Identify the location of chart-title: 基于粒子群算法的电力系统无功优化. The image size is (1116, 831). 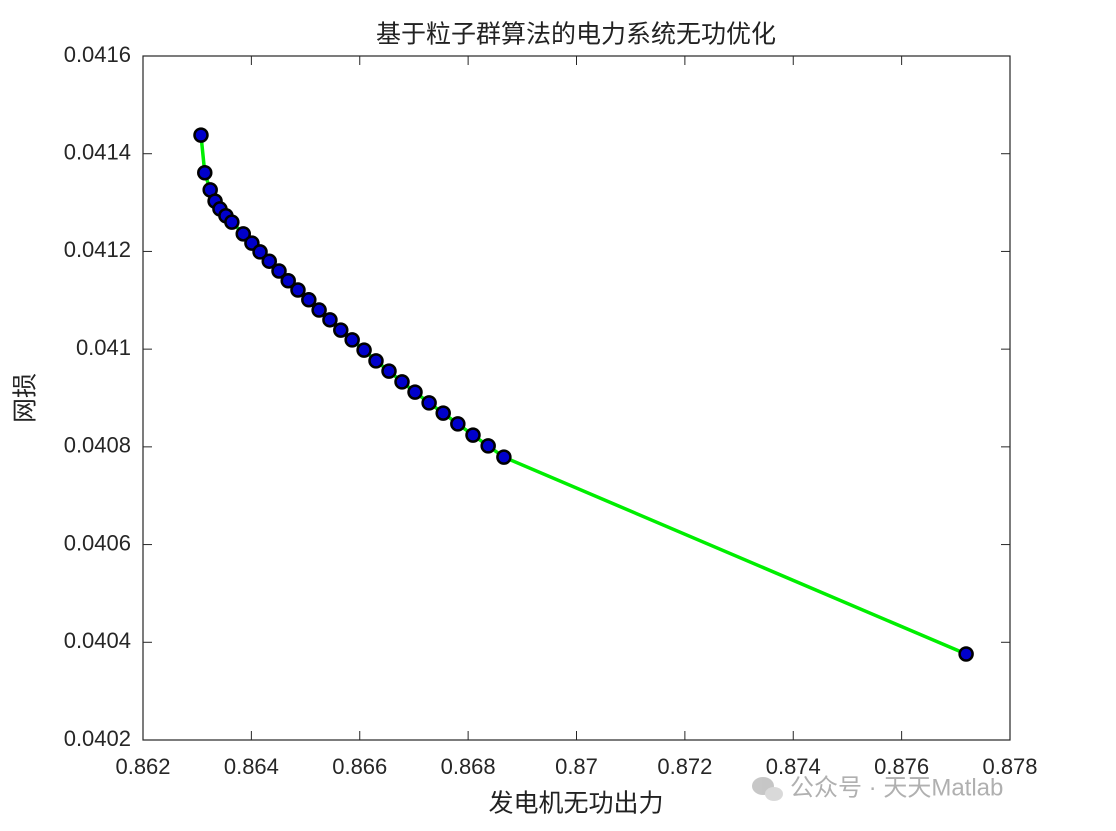
(576, 34).